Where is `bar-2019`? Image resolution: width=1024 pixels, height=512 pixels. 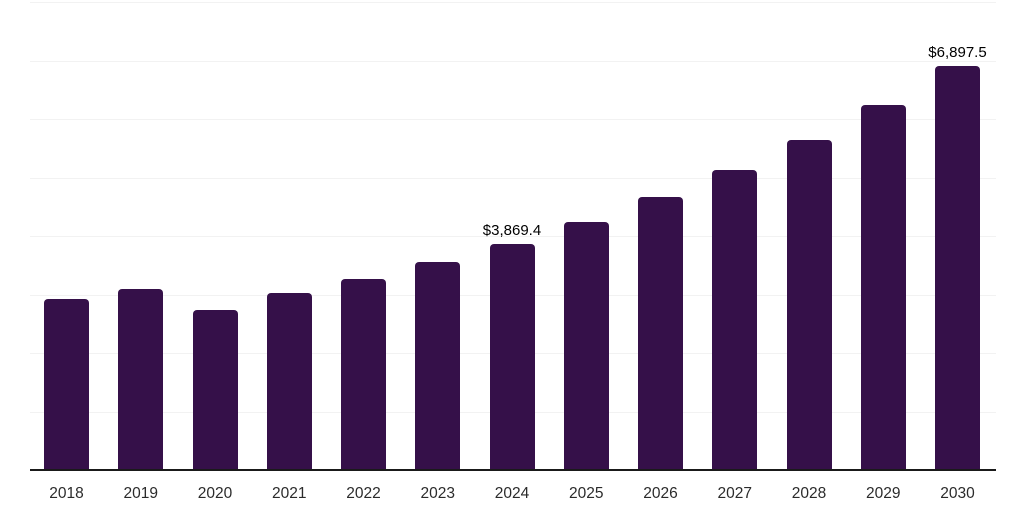
bar-2019 is located at coordinates (141, 379).